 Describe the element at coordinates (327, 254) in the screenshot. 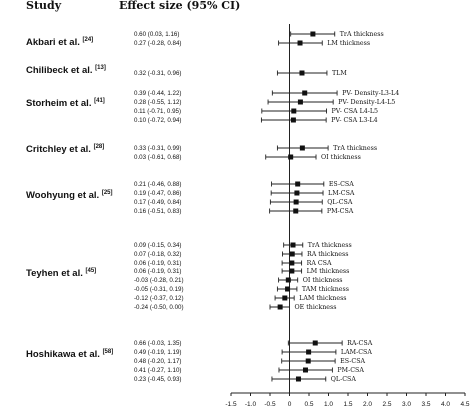

I see `outcome-label: RA thickness` at that location.